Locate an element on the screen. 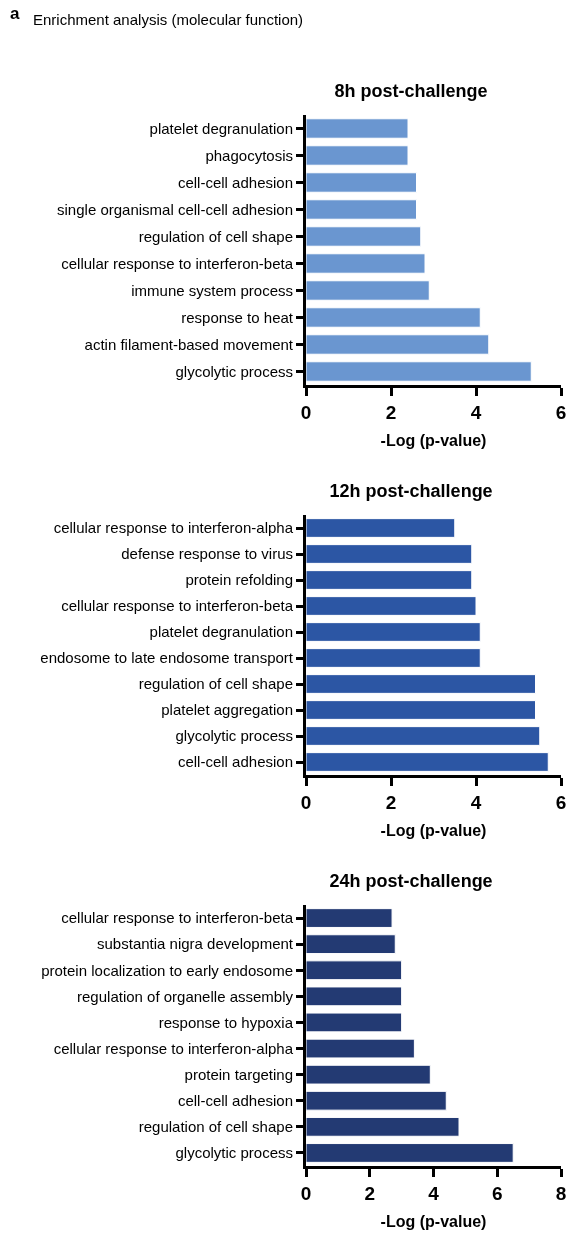  y-tick-label: immune system process is located at coordinates (212, 290).